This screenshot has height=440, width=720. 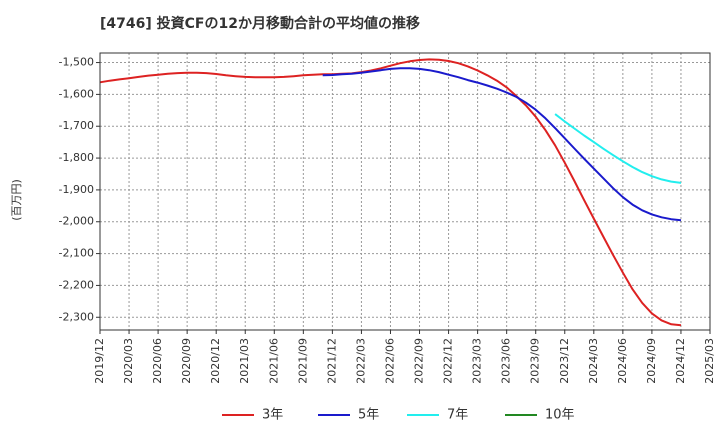 I want to click on x-tick-label: 2023/12, so click(x=564, y=361).